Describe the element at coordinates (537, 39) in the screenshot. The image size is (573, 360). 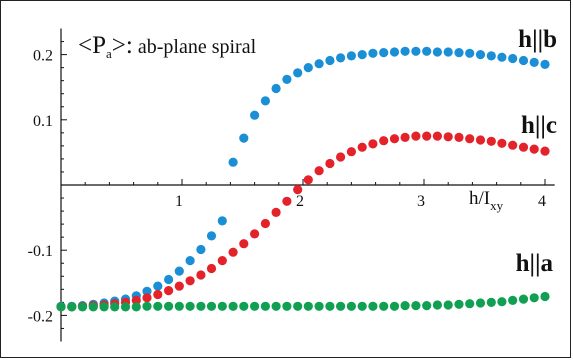
I see `series-label-h-b: h||b` at that location.